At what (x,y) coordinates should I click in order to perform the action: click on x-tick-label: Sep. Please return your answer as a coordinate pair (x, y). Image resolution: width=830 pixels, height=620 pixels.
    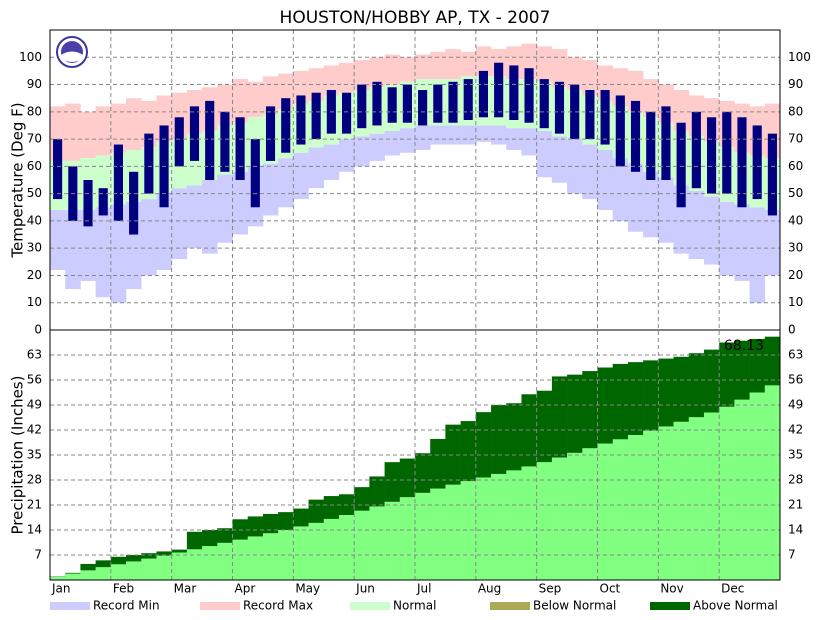
    Looking at the image, I should click on (550, 589).